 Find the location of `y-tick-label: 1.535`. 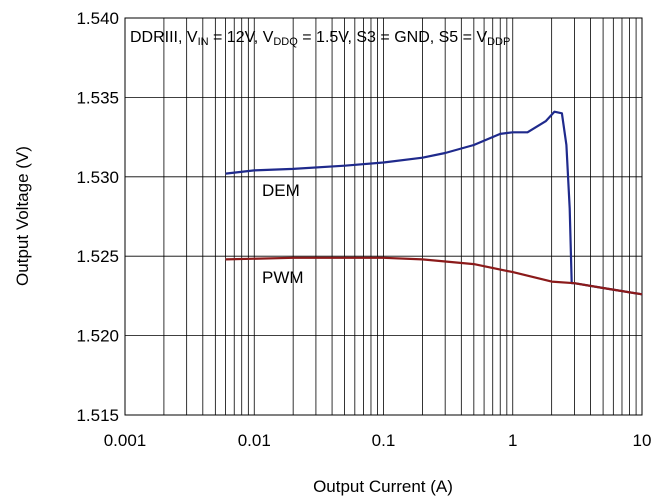

y-tick-label: 1.535 is located at coordinates (97, 97).